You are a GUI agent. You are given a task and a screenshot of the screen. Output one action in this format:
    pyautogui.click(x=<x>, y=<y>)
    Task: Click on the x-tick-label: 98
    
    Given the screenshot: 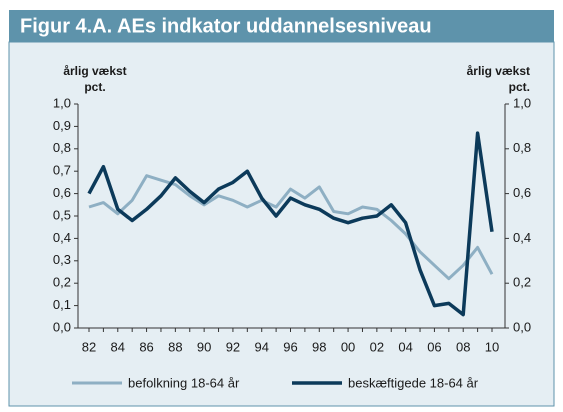 What is the action you would take?
    pyautogui.click(x=319, y=346)
    